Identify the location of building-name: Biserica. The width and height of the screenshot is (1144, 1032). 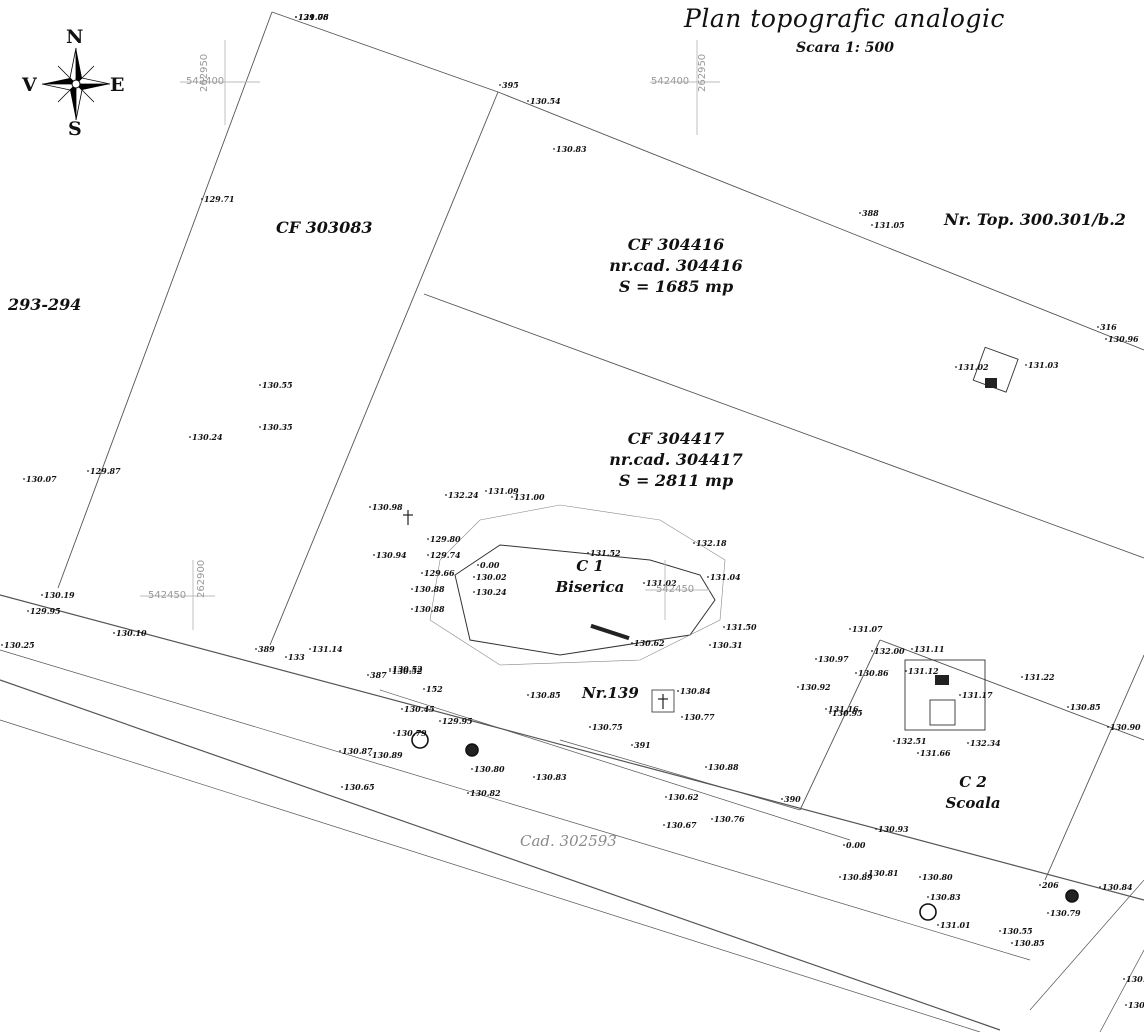
(590, 587).